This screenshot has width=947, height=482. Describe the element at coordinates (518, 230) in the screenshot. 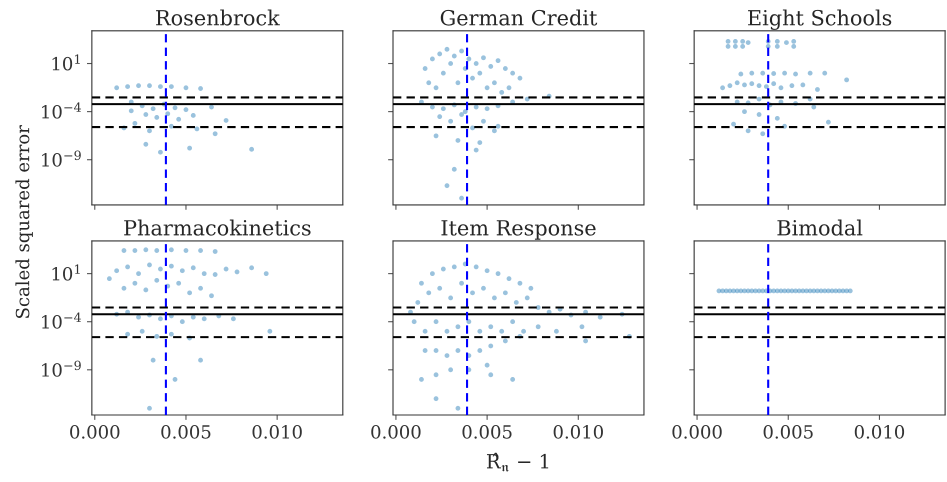

I see `chart-title: Item Response` at that location.